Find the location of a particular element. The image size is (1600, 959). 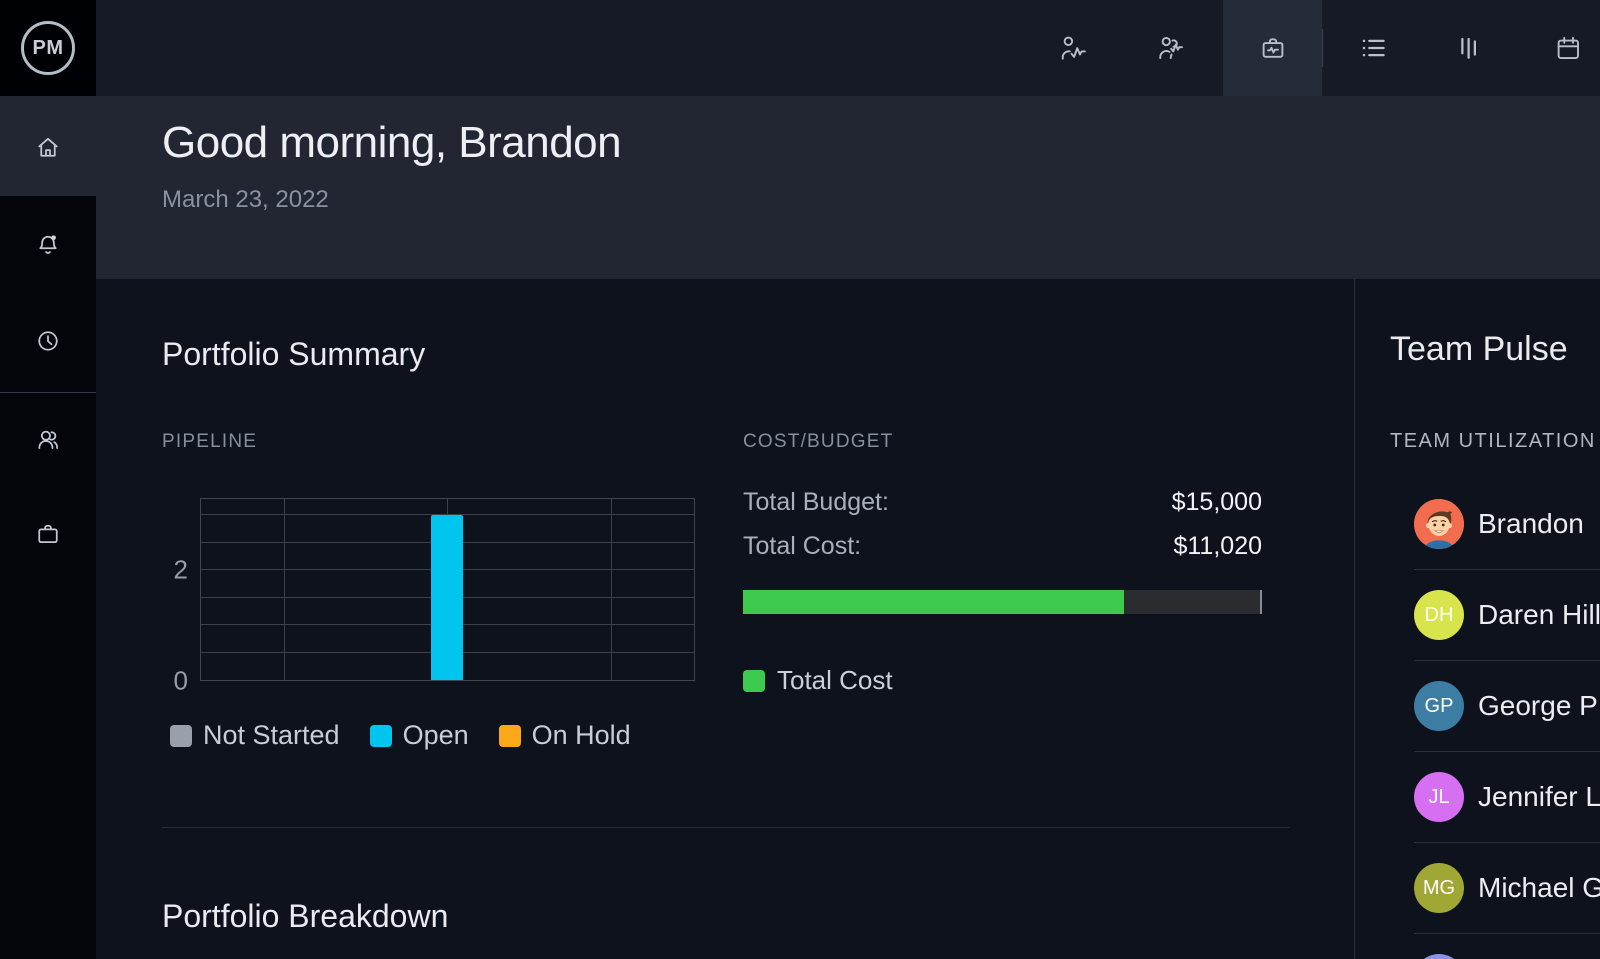

legend-item-on-hold: On Hold is located at coordinates (564, 735).